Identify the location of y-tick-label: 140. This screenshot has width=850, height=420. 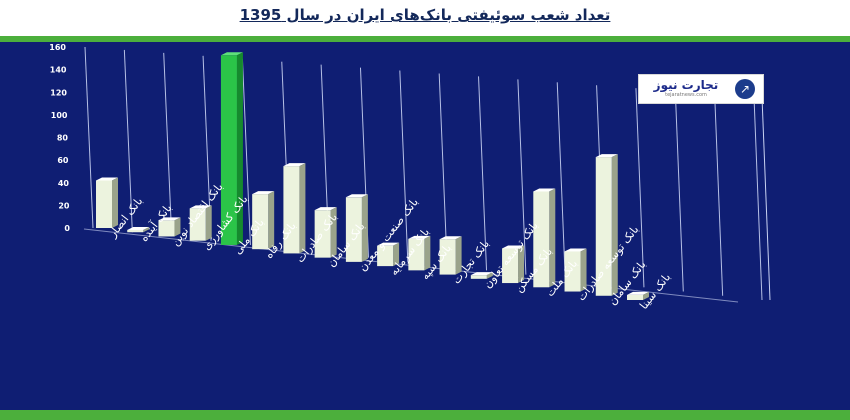
(58, 70).